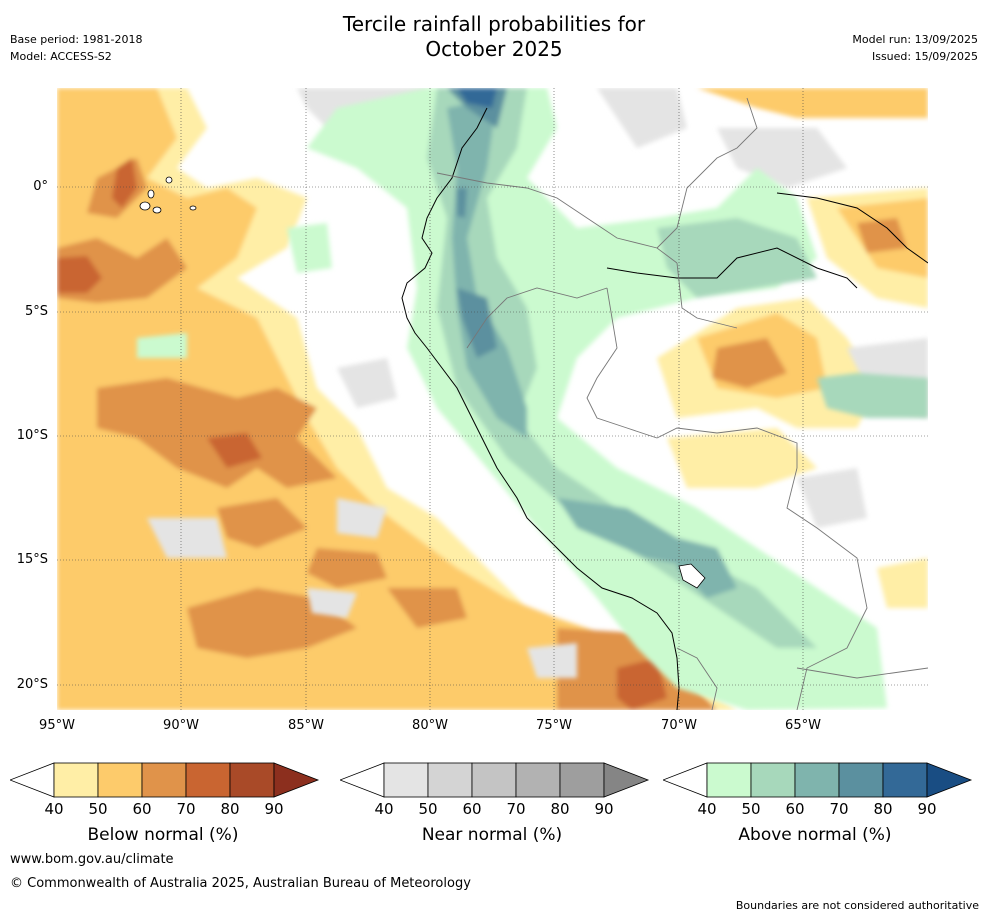 The width and height of the screenshot is (988, 919). Describe the element at coordinates (554, 725) in the screenshot. I see `lon-label-75w: 75°W` at that location.